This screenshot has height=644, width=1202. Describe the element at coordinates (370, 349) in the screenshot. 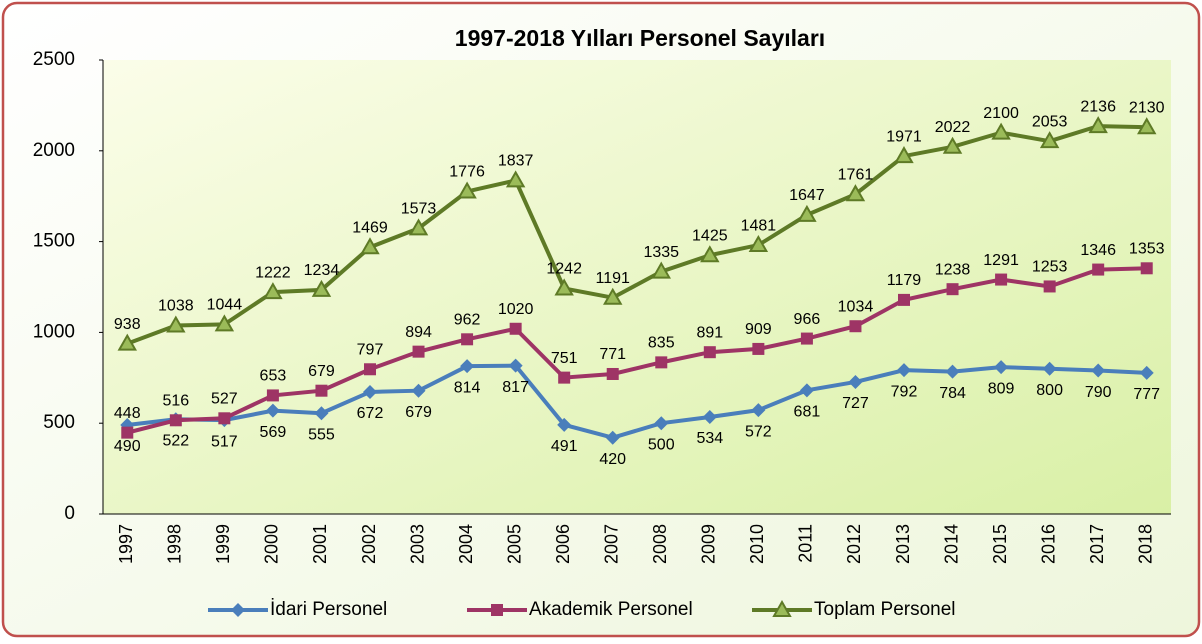

I see `data-label: 797` at that location.